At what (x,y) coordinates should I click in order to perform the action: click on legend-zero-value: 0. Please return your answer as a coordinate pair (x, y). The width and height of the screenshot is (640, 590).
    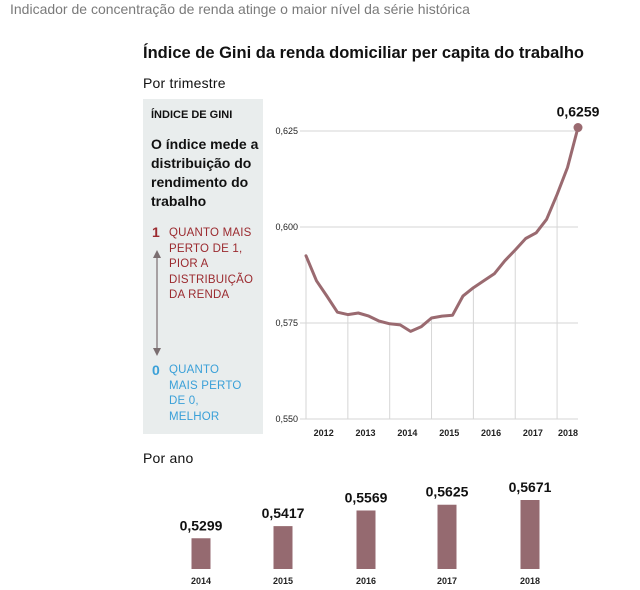
    Looking at the image, I should click on (156, 370).